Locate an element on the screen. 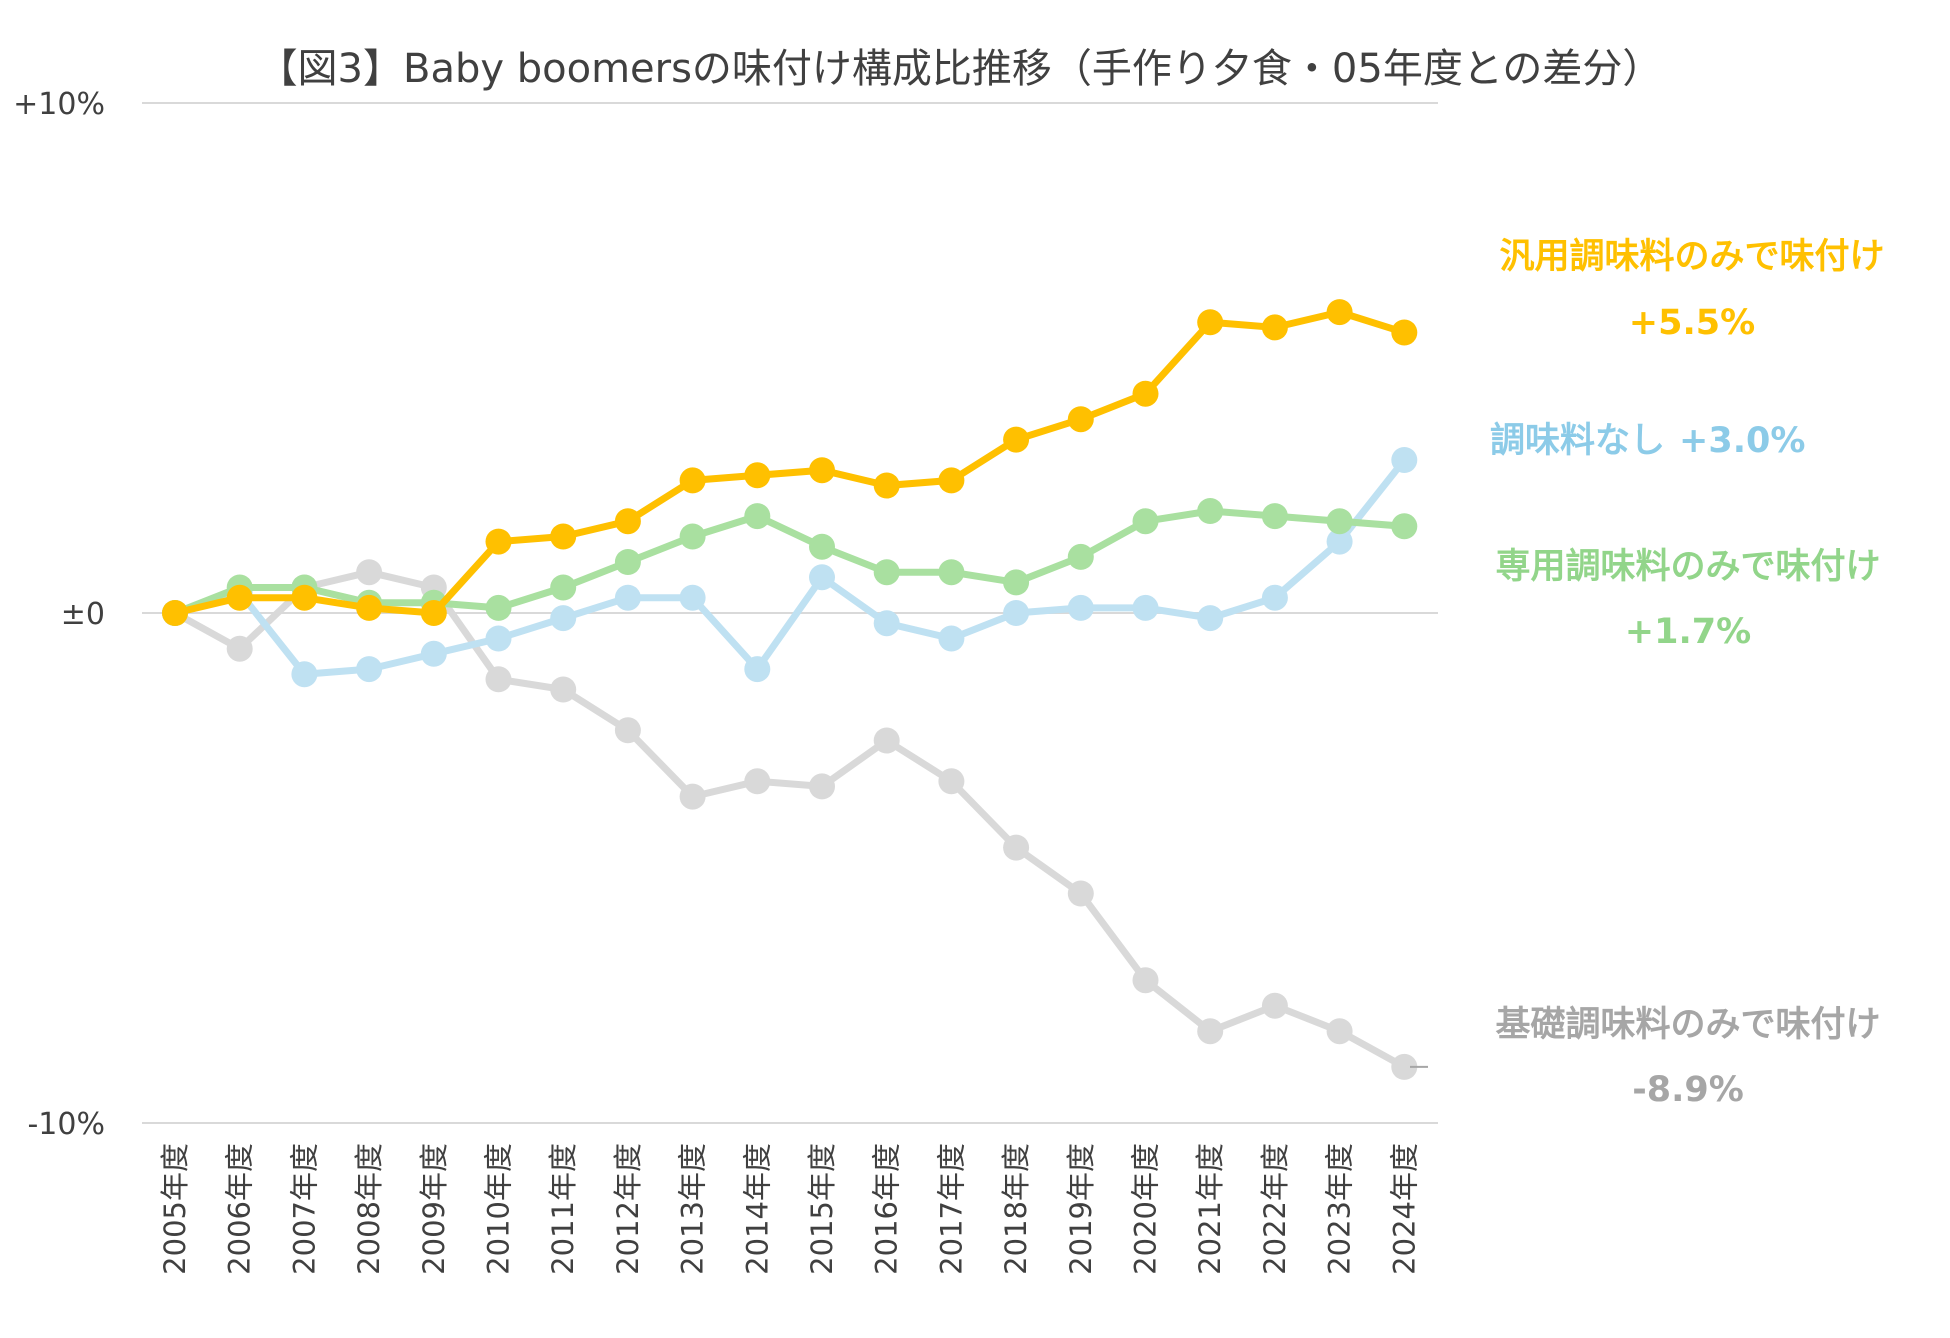 This screenshot has height=1338, width=1950. x-tick-label: 2009年度 is located at coordinates (434, 1209).